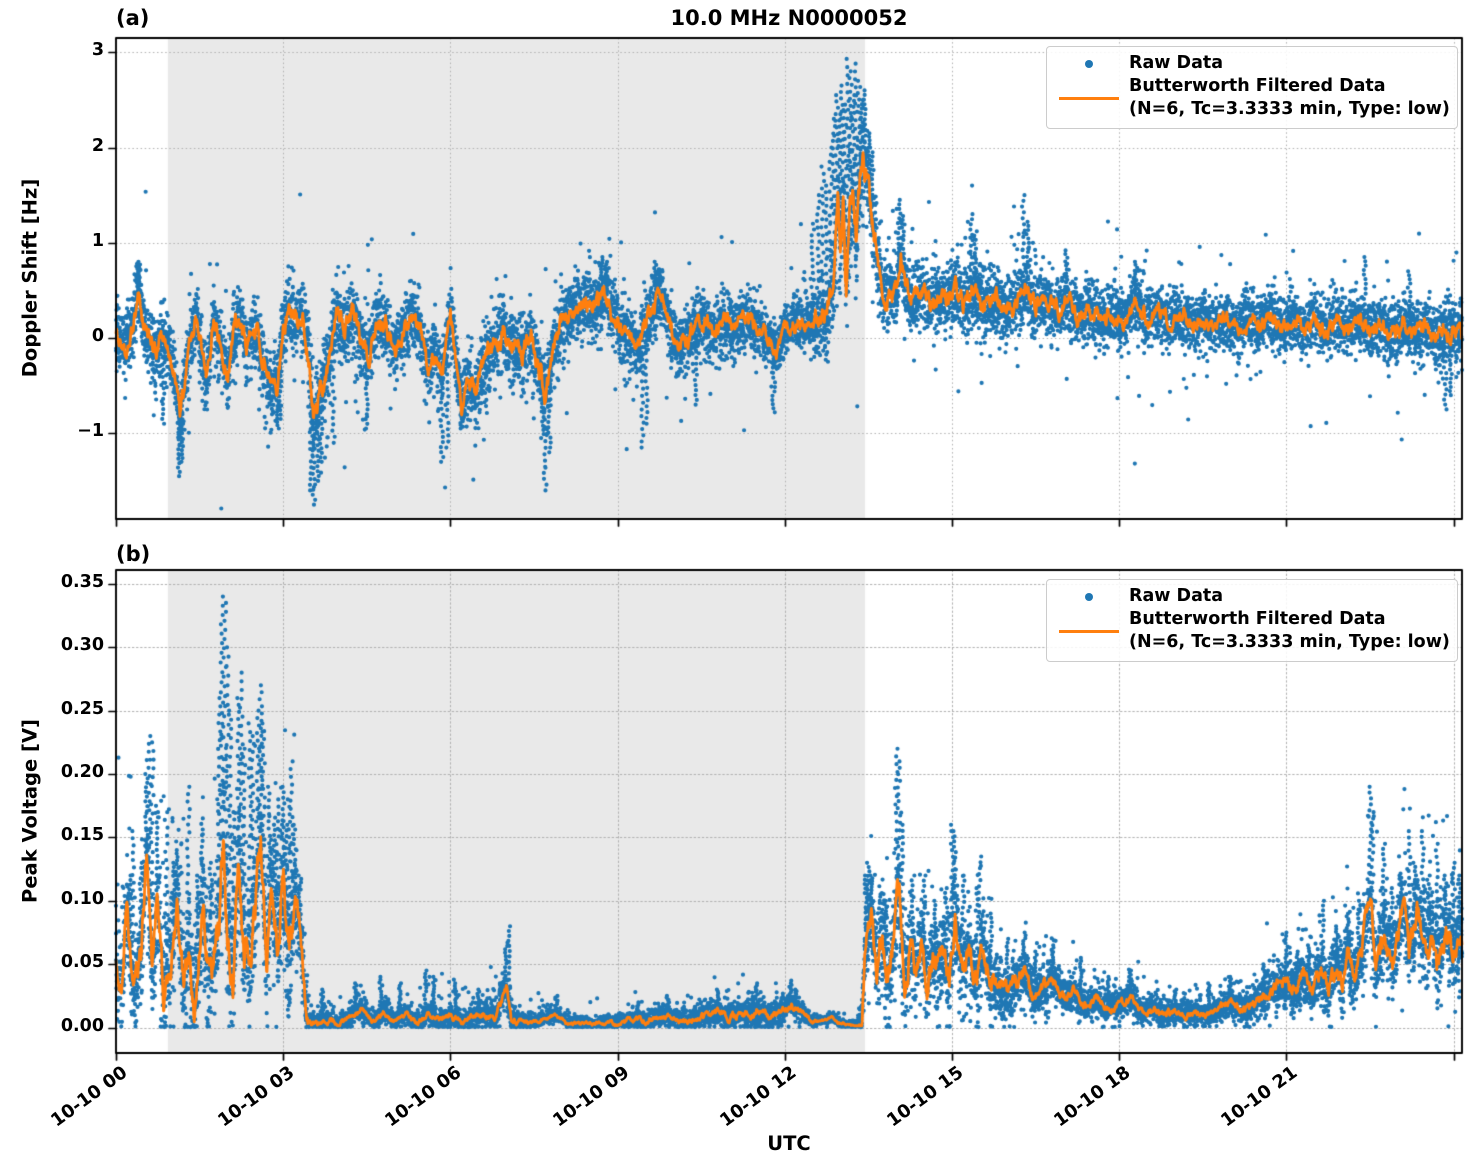  What do you see at coordinates (82, 581) in the screenshot?
I see `y-tick-label-b: 0.35` at bounding box center [82, 581].